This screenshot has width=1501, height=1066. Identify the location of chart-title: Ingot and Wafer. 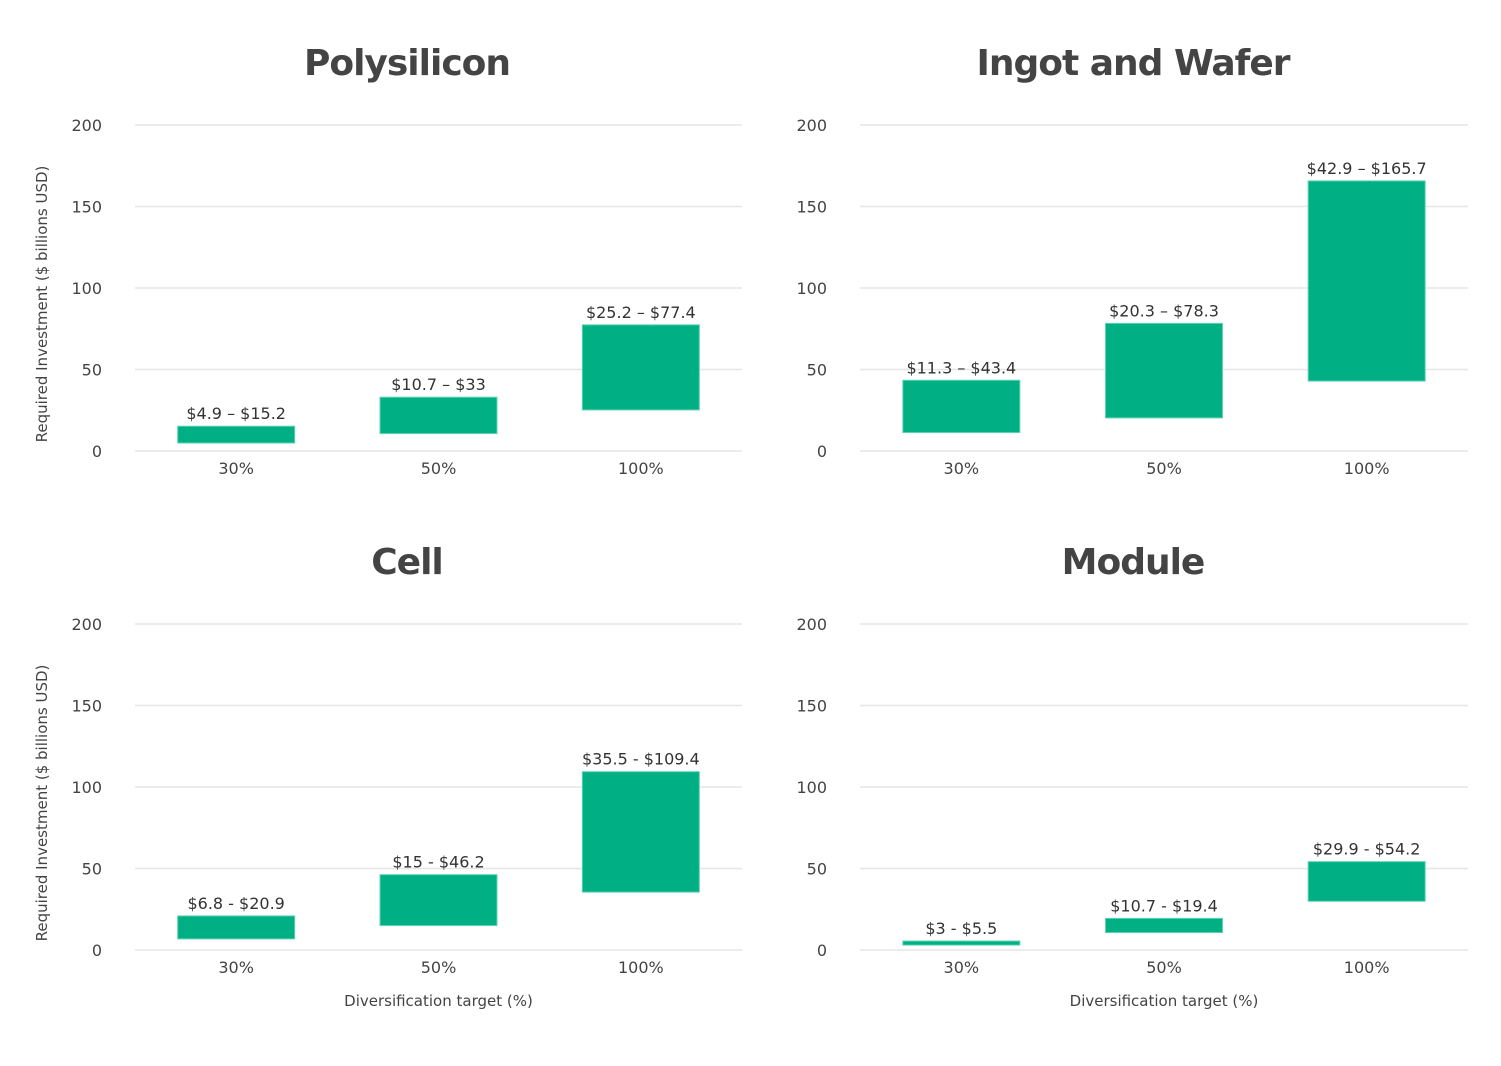
(1133, 63).